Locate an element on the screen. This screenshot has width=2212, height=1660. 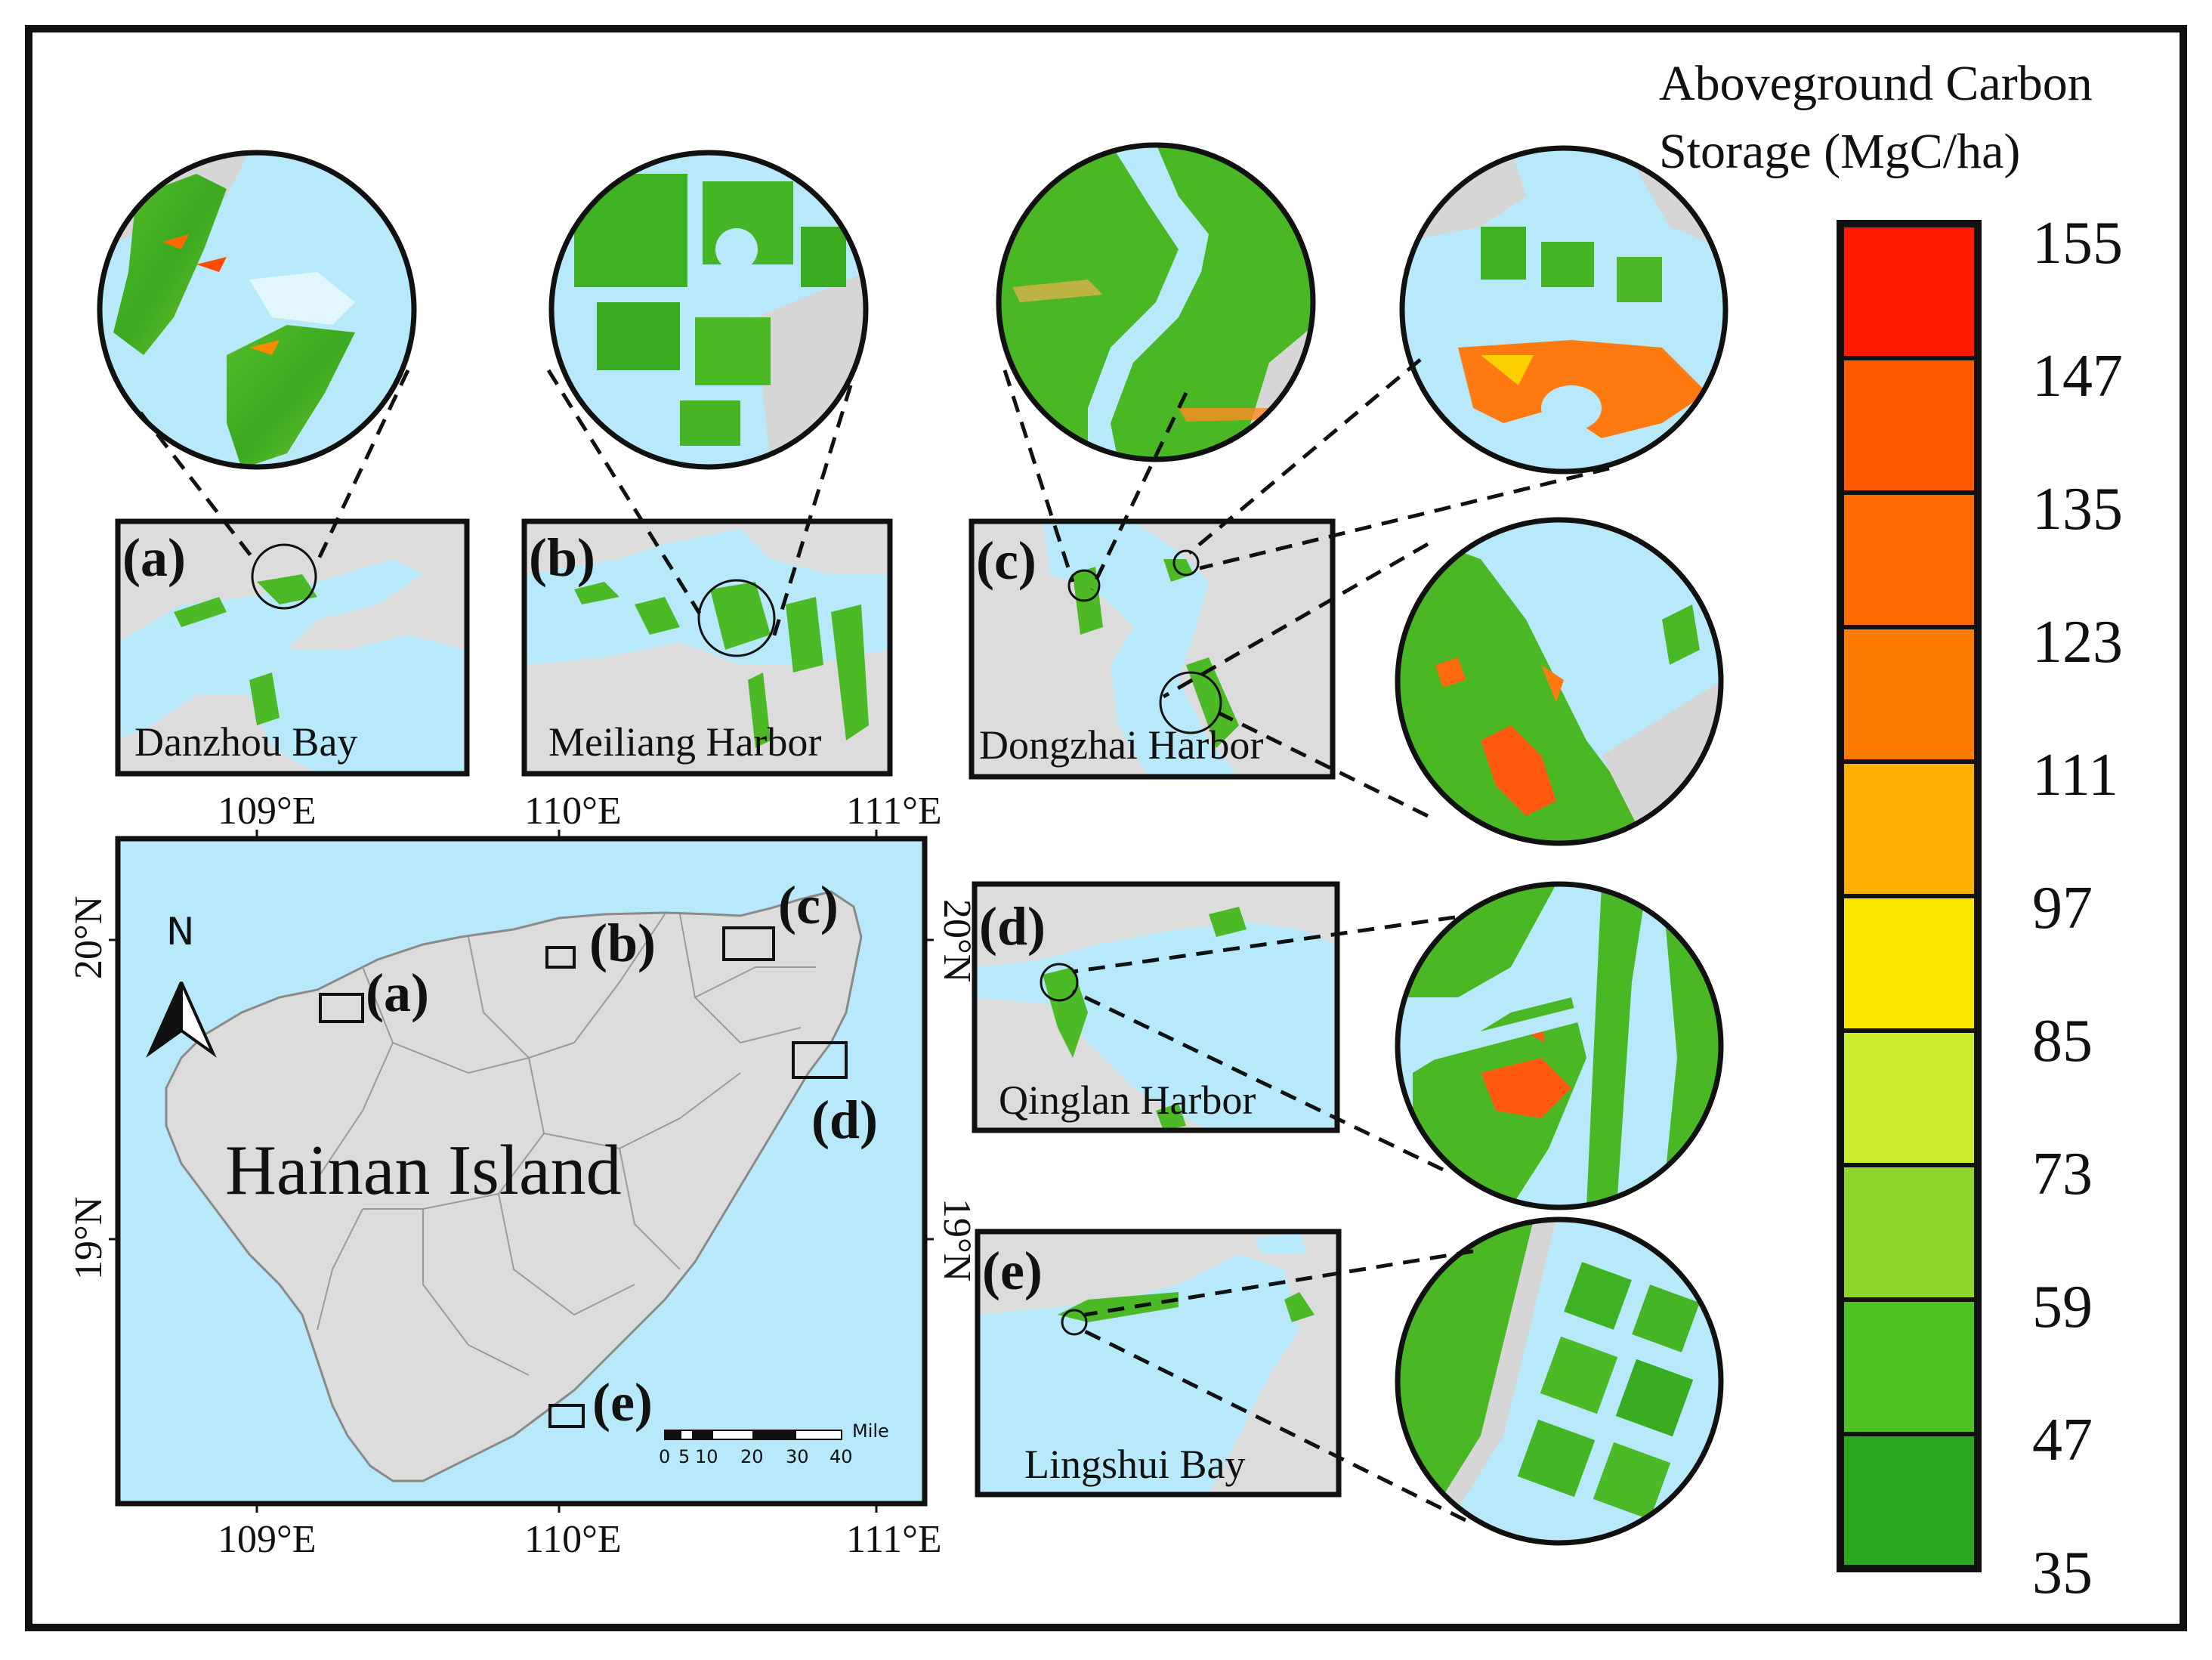
scale-tick: 5 is located at coordinates (684, 1456).